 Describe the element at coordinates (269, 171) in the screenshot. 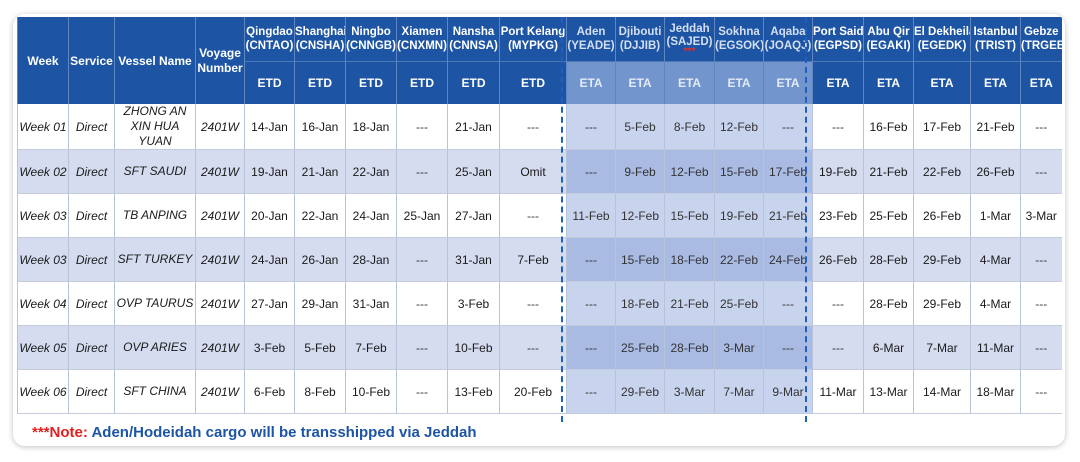

I see `cell-date: 19-Jan` at that location.